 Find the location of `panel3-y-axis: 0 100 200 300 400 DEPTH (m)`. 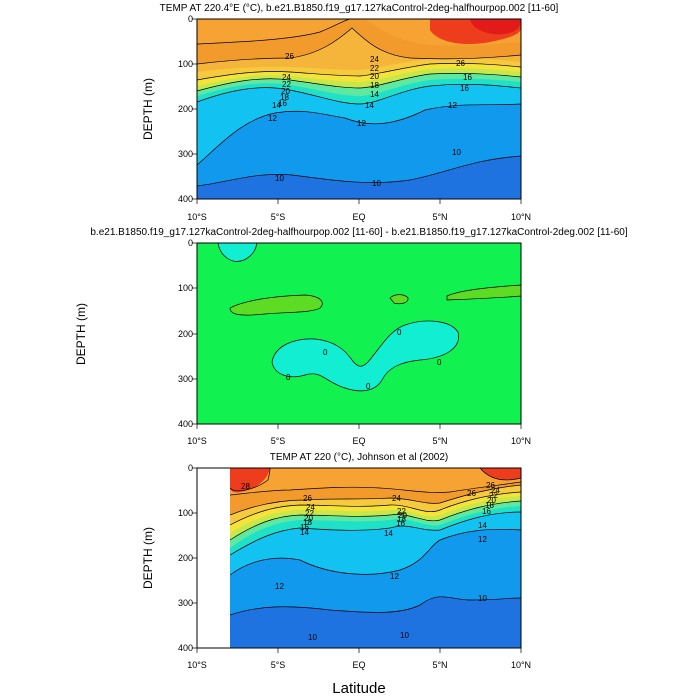

panel3-y-axis: 0 100 200 300 400 DEPTH (m) is located at coordinates (167, 558).